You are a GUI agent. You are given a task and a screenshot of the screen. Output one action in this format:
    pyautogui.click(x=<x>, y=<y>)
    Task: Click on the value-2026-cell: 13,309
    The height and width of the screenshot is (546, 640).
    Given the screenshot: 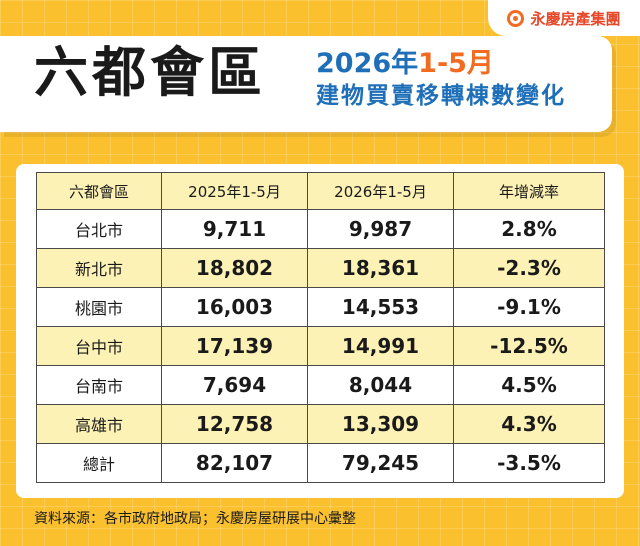 What is the action you would take?
    pyautogui.click(x=380, y=424)
    